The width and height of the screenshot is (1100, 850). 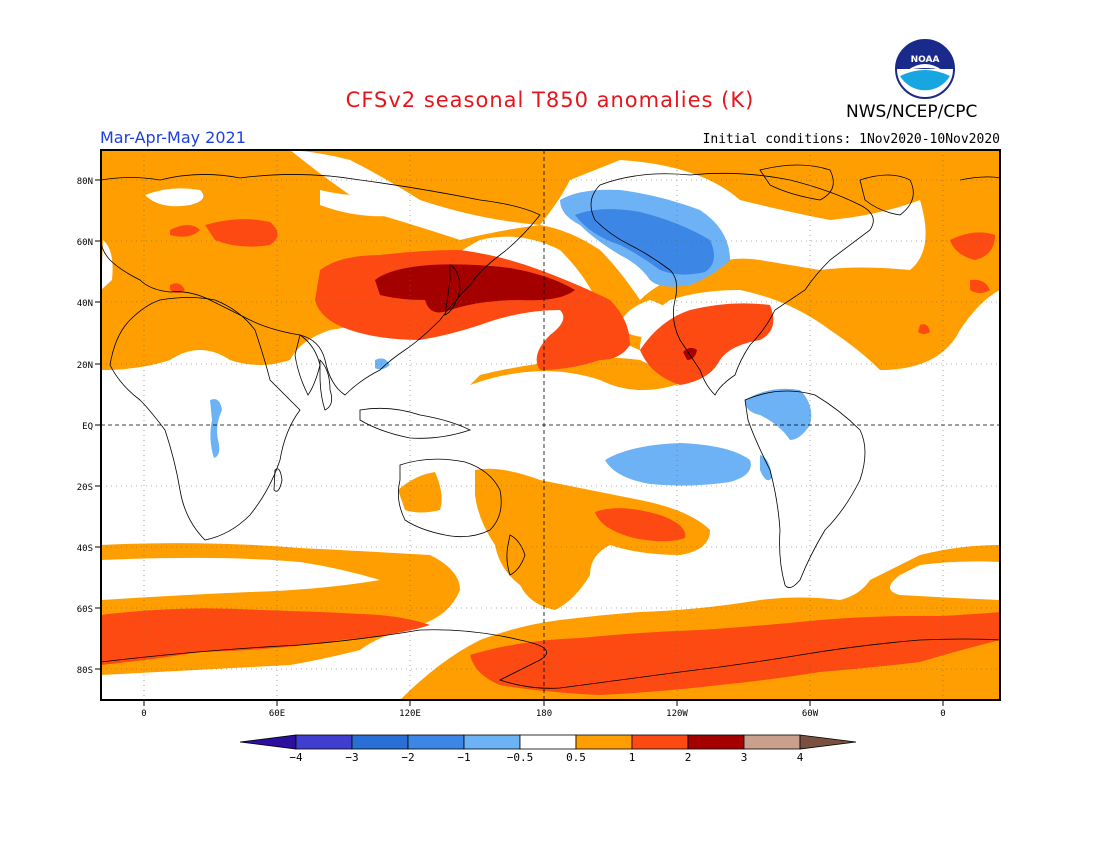 What do you see at coordinates (85, 366) in the screenshot?
I see `lat-label: 20N` at bounding box center [85, 366].